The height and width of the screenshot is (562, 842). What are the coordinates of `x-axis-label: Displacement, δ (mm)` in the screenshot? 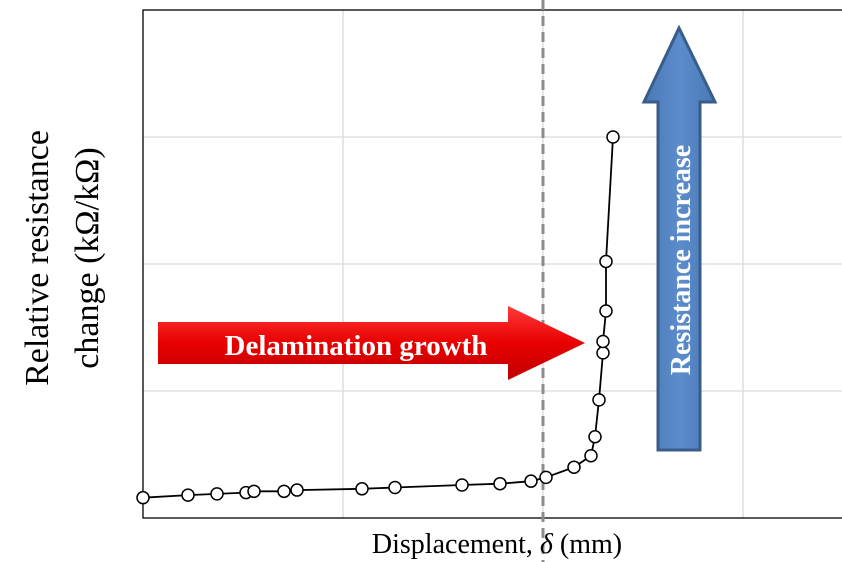 It's located at (497, 544).